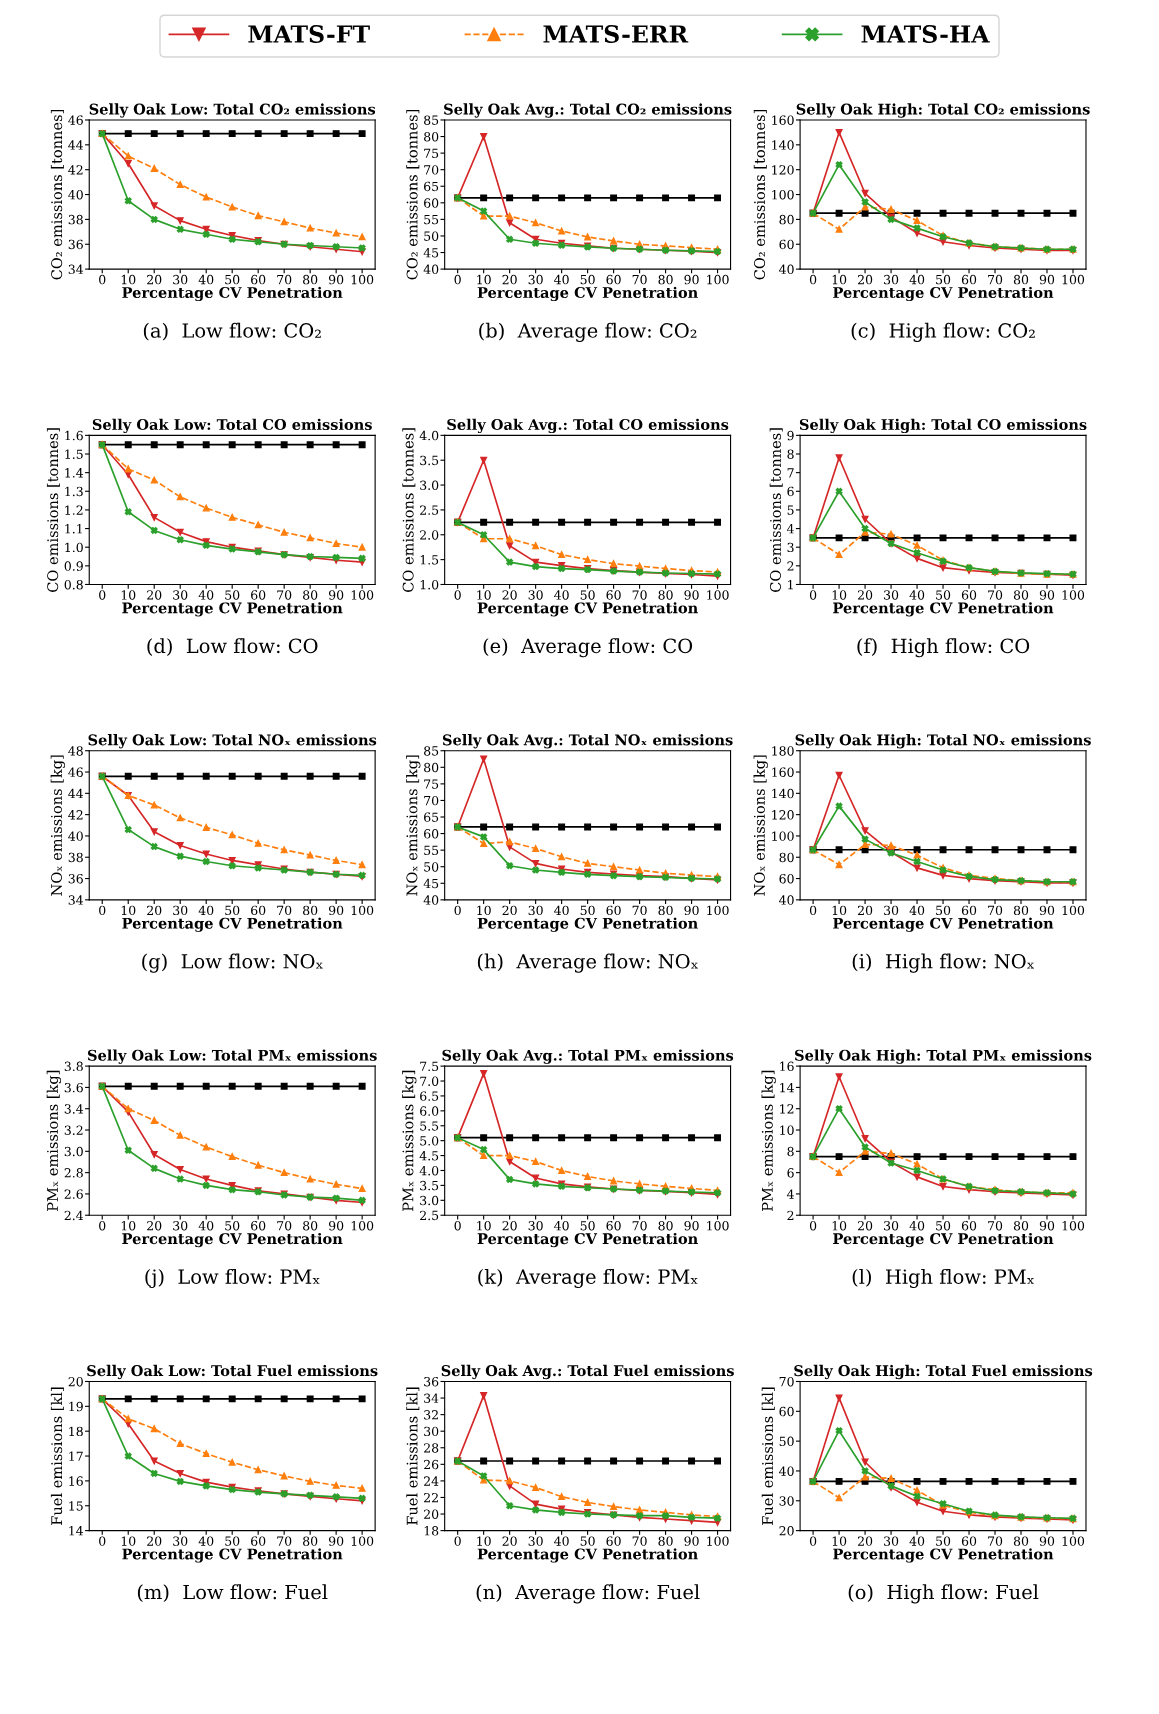 The width and height of the screenshot is (1159, 1714). What do you see at coordinates (943, 426) in the screenshot?
I see `chart-title: Selly Oak High: Total CO emissions` at bounding box center [943, 426].